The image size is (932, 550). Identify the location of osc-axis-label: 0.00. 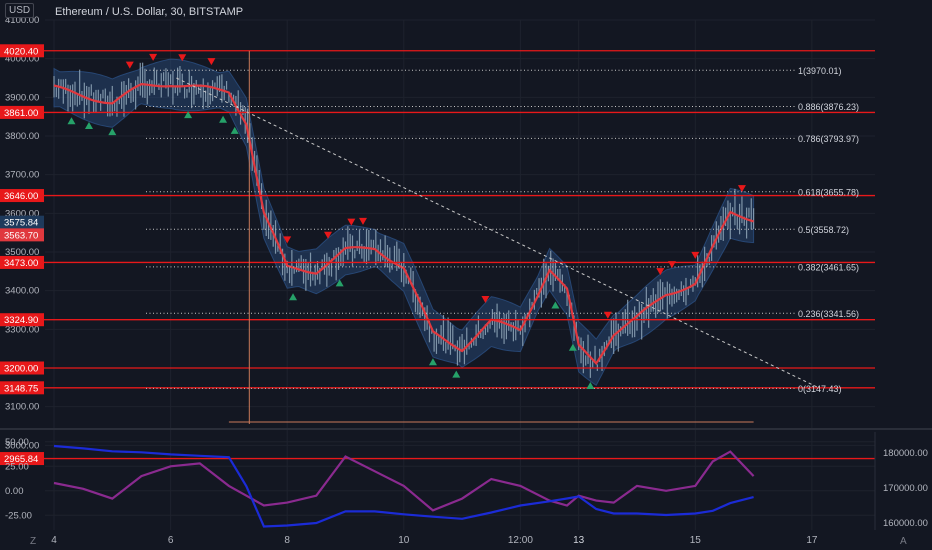
(14, 491).